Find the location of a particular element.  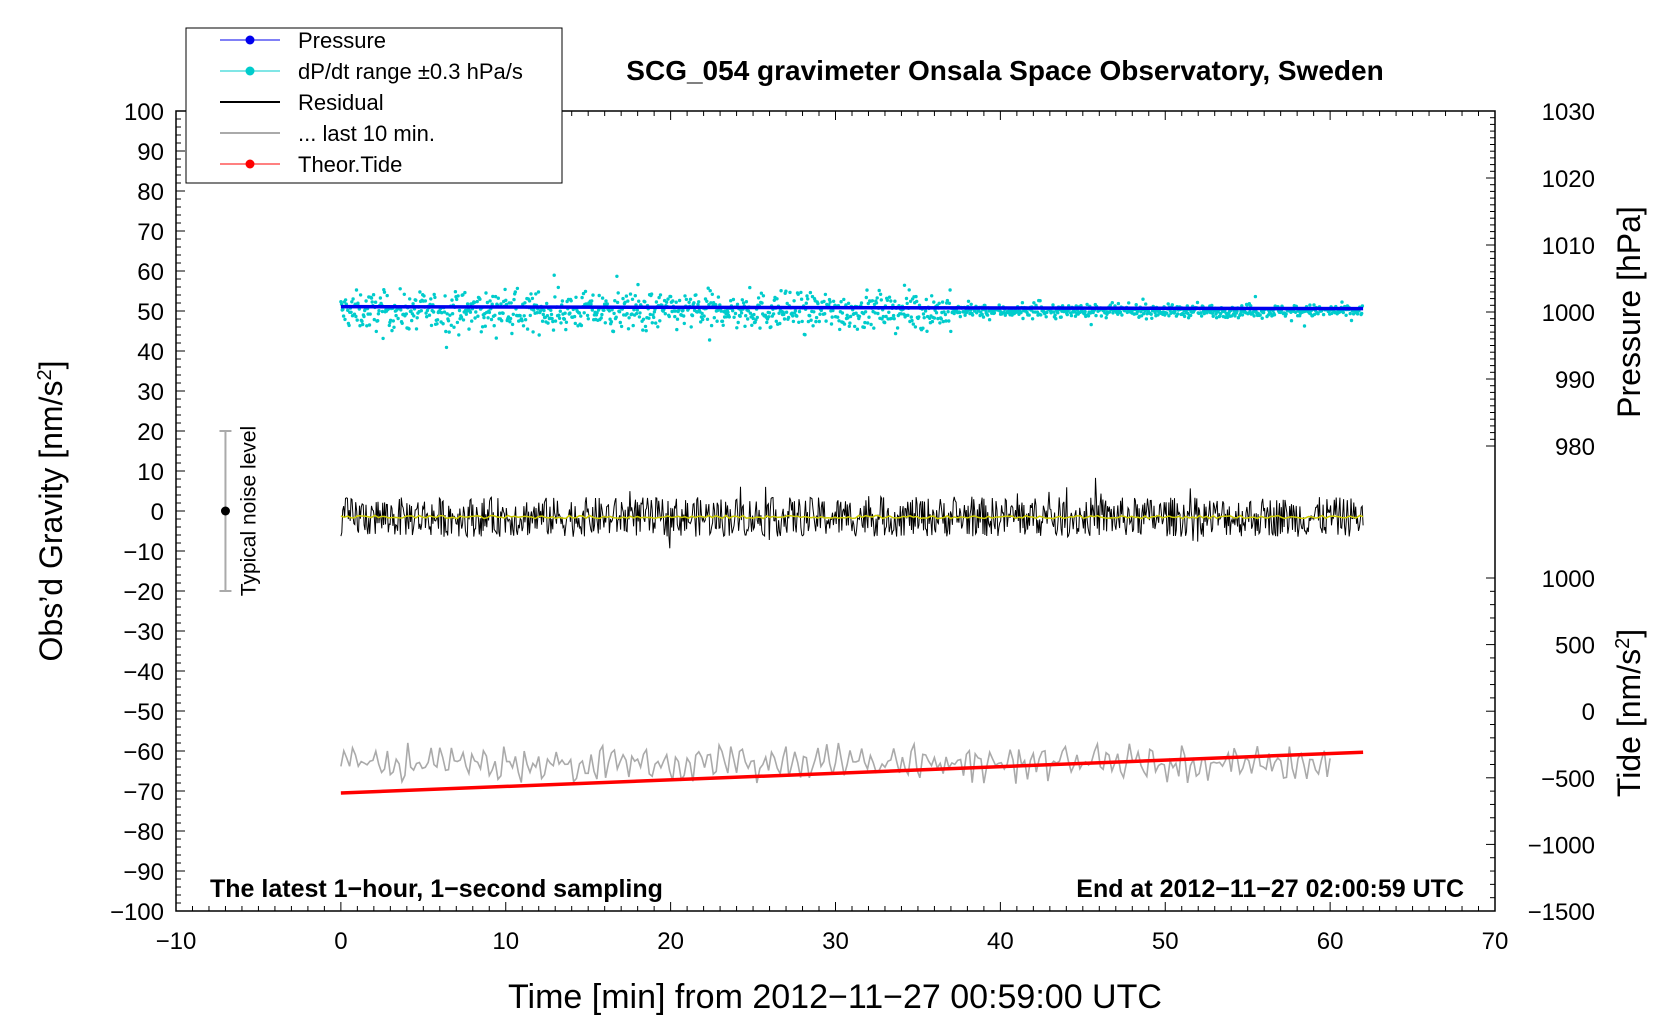

series-pressure-line is located at coordinates (852, 307).